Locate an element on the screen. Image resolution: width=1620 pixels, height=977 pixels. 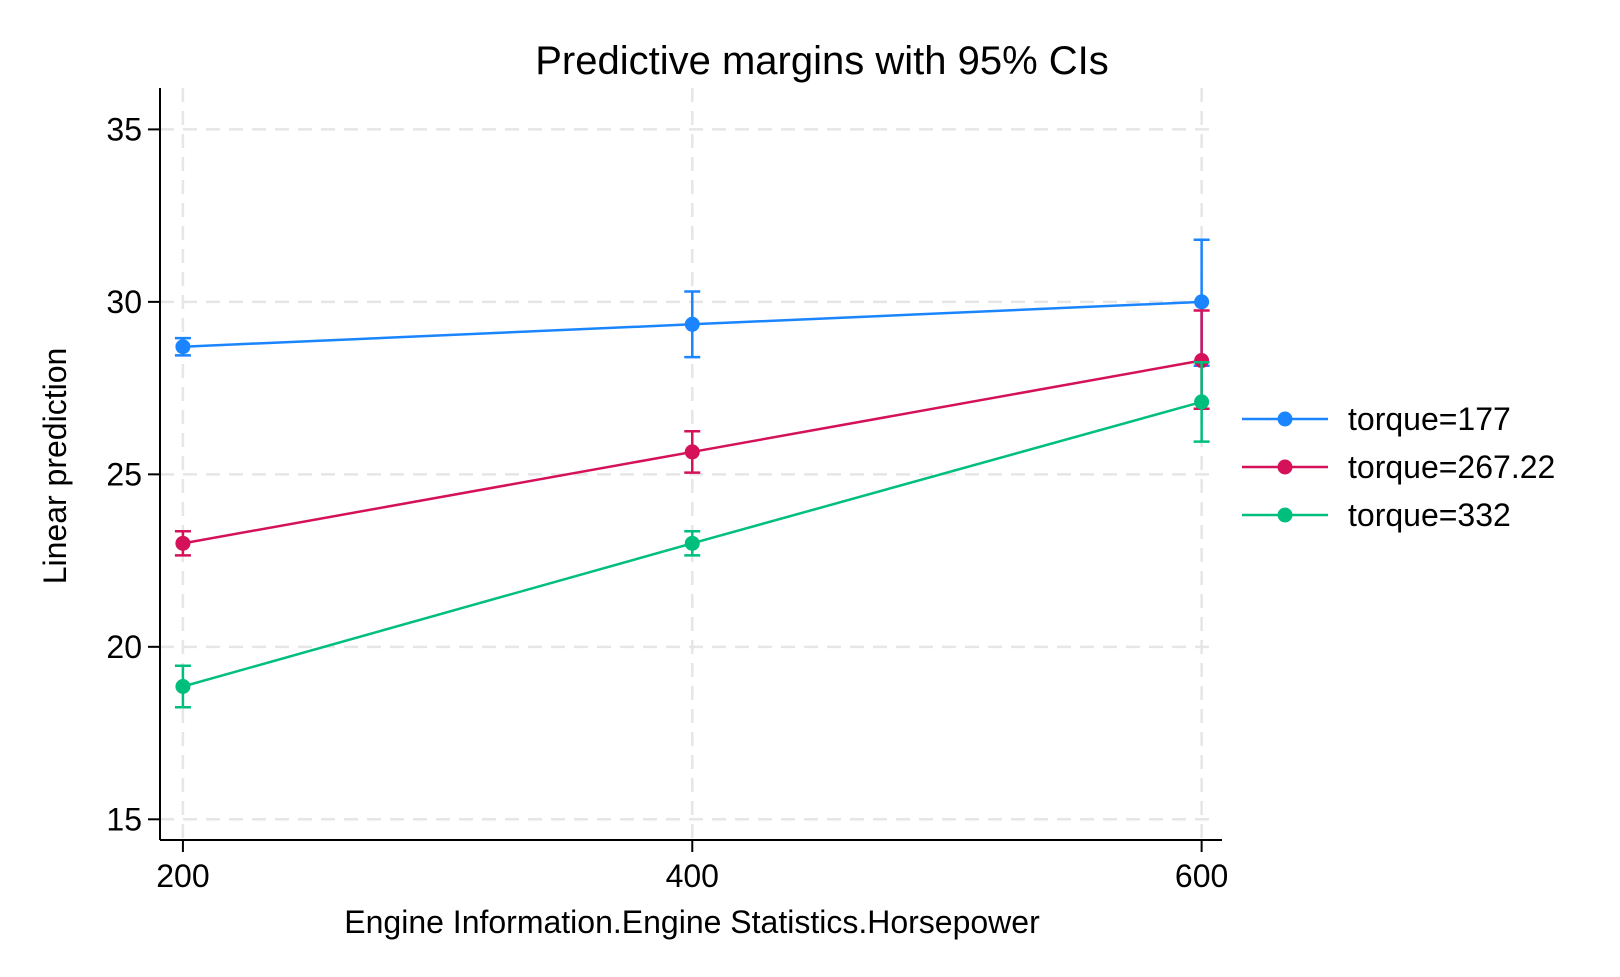
y-tick-label: 30 is located at coordinates (124, 302).